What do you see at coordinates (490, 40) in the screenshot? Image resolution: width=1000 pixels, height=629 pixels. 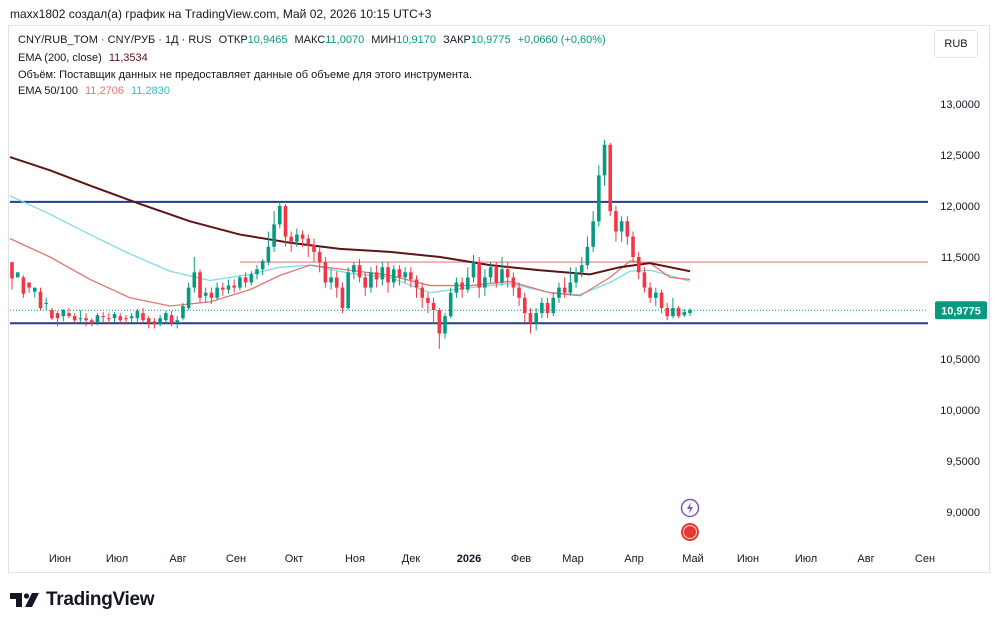 I see `legend-close-value: 10,9775` at bounding box center [490, 40].